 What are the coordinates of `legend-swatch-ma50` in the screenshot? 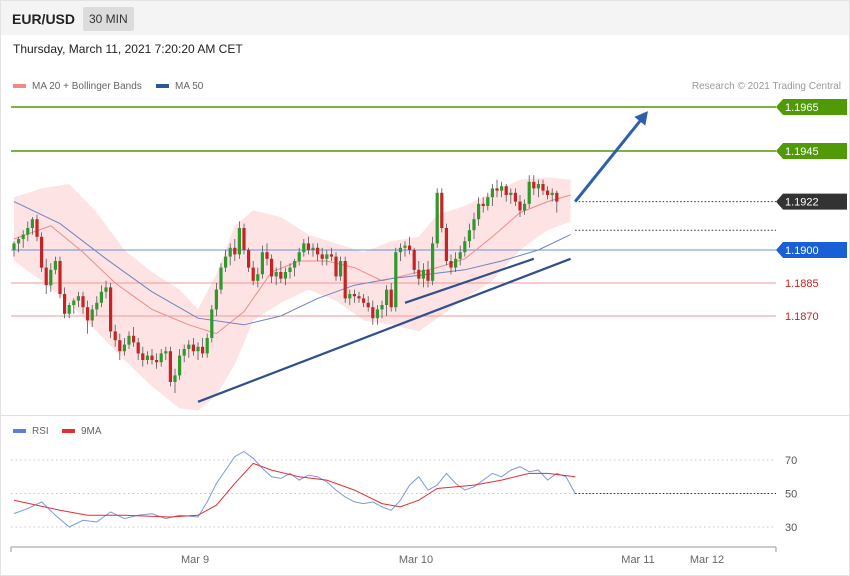 It's located at (162, 86).